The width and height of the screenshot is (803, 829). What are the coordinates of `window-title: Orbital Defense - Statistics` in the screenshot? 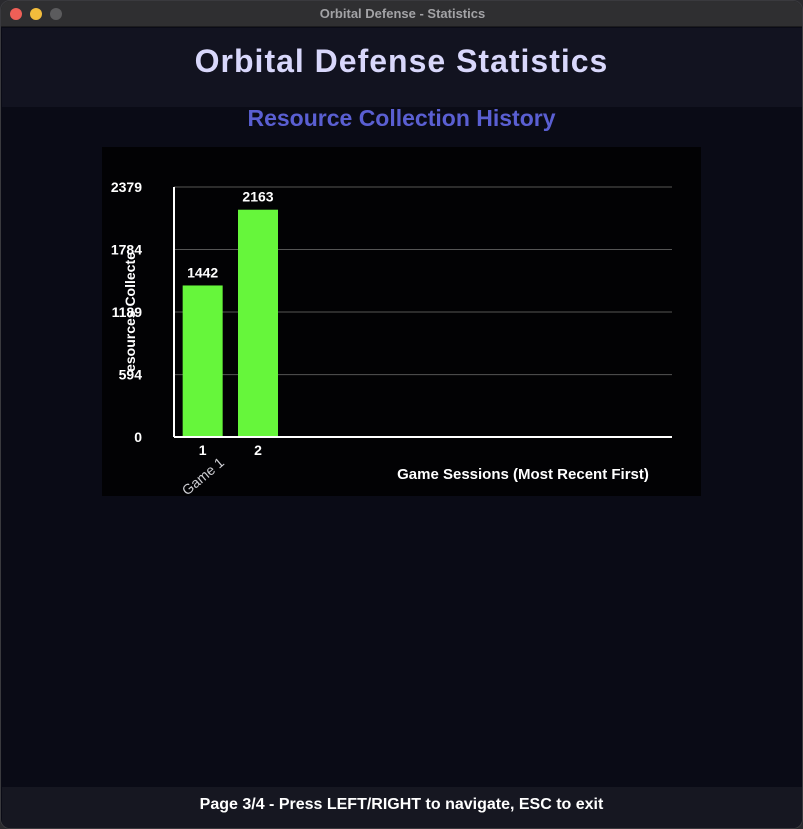 It's located at (402, 13).